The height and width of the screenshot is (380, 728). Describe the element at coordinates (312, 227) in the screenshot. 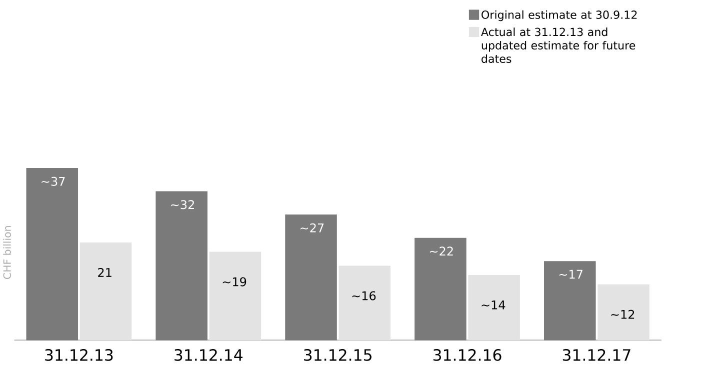

I see `data-label: ~27` at that location.